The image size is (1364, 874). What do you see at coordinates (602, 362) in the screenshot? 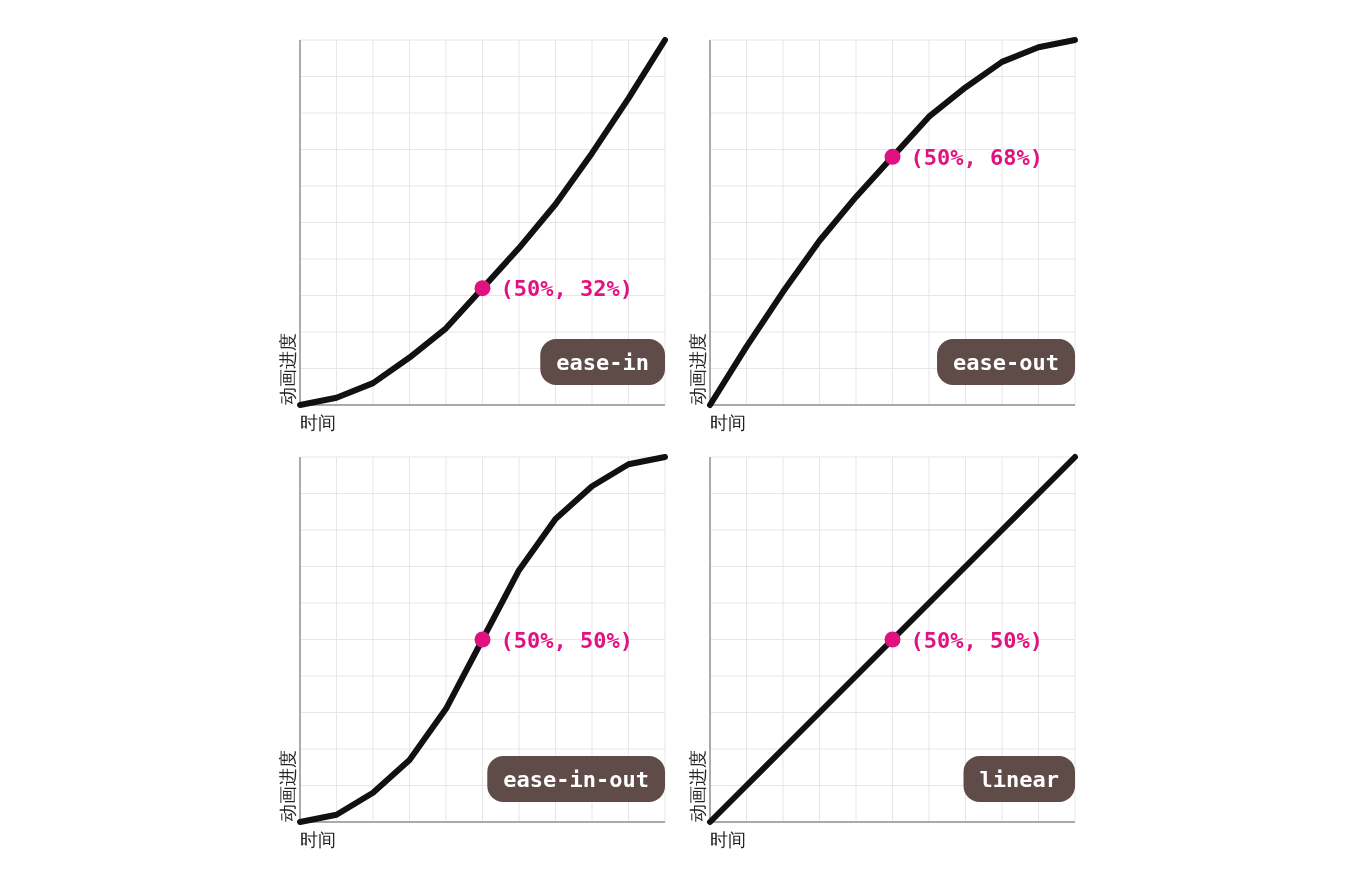
I see `annotation: ease-in` at bounding box center [602, 362].